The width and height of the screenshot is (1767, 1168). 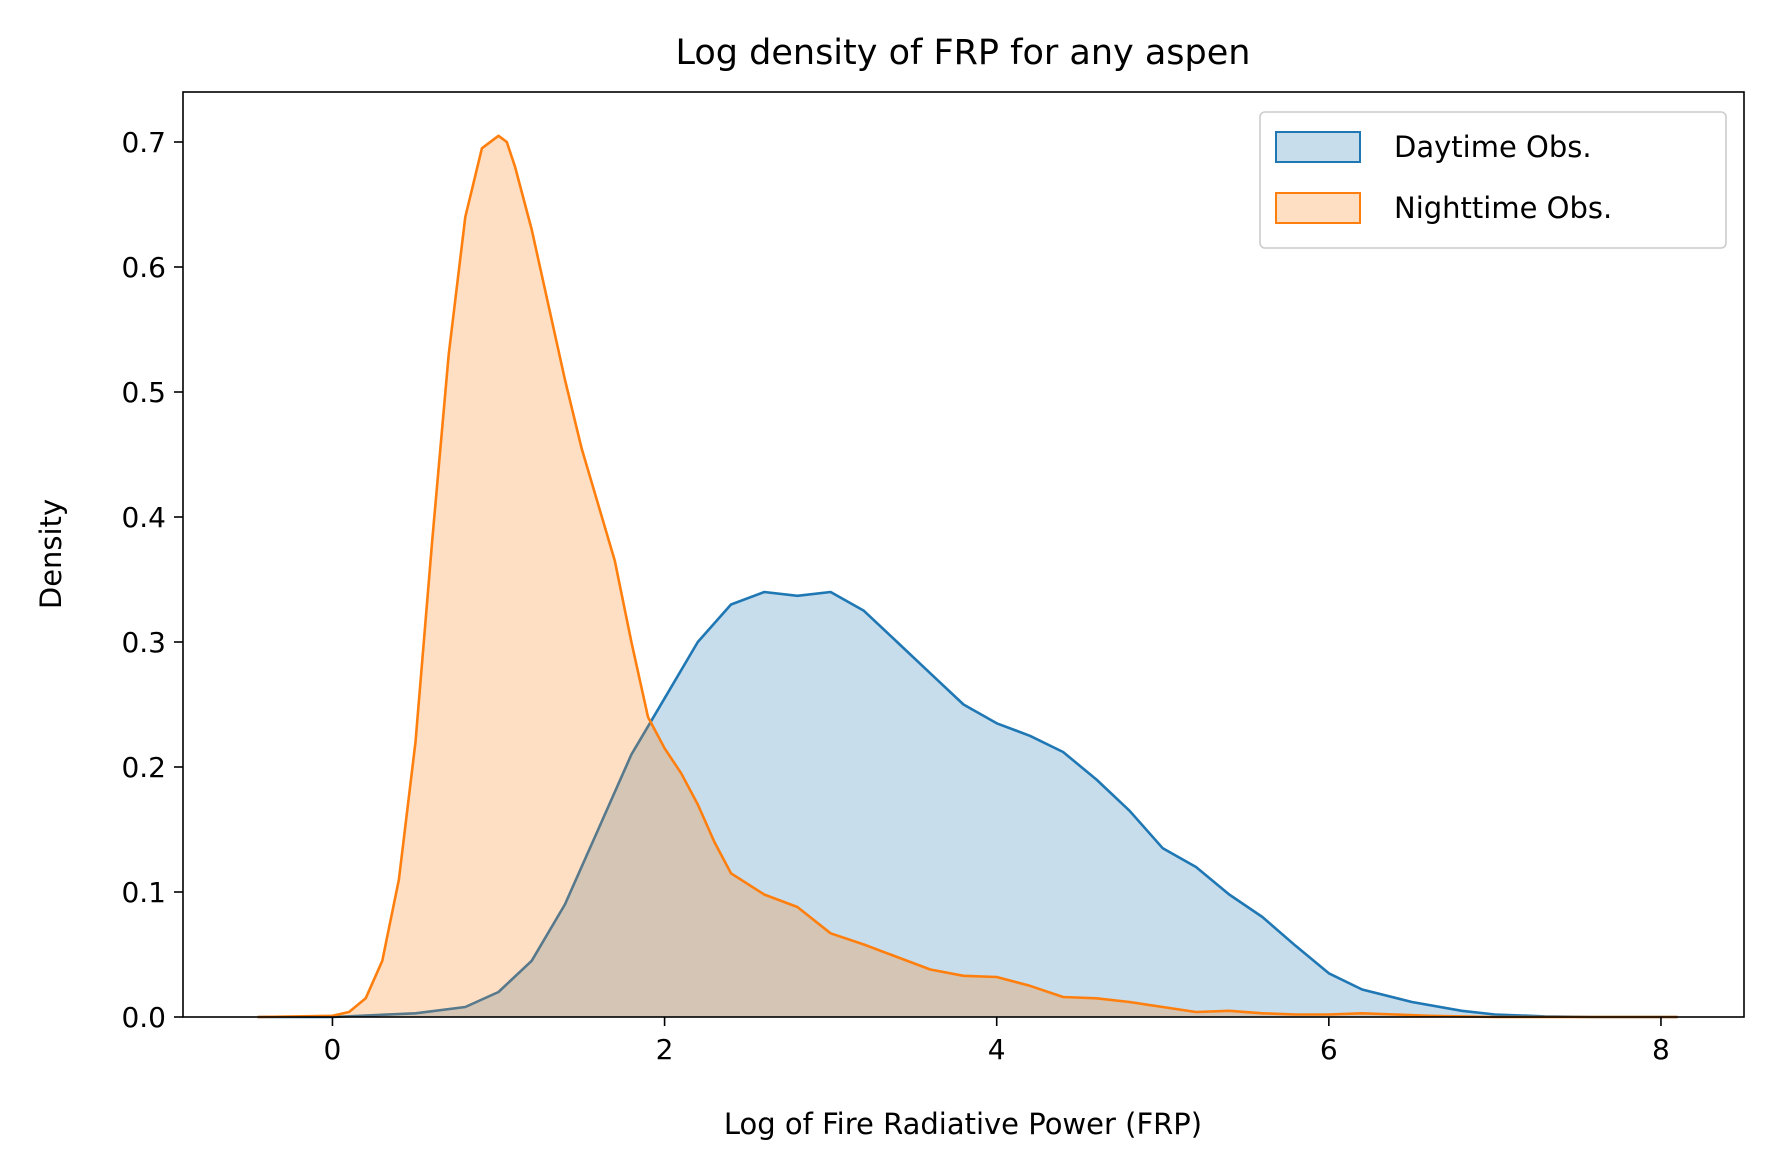 What do you see at coordinates (1661, 1049) in the screenshot?
I see `x-tick-label: 8` at bounding box center [1661, 1049].